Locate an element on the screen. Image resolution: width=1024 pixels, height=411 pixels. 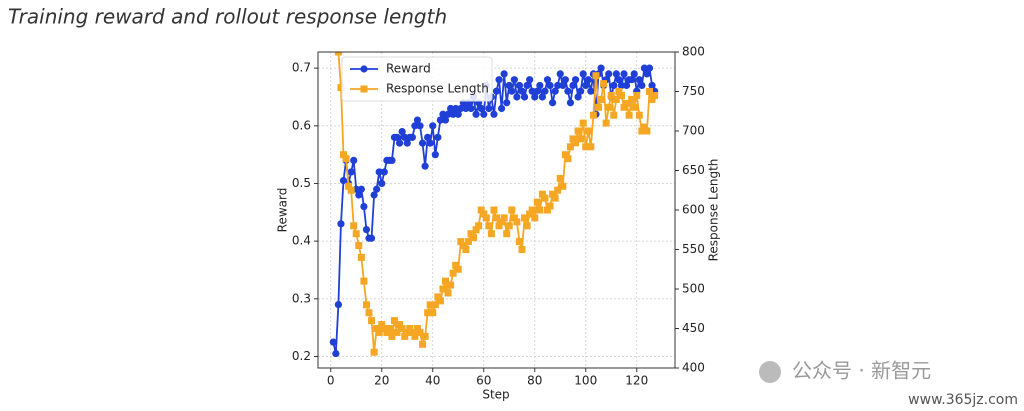
y-tick-label: 0.6 is located at coordinates (301, 125).